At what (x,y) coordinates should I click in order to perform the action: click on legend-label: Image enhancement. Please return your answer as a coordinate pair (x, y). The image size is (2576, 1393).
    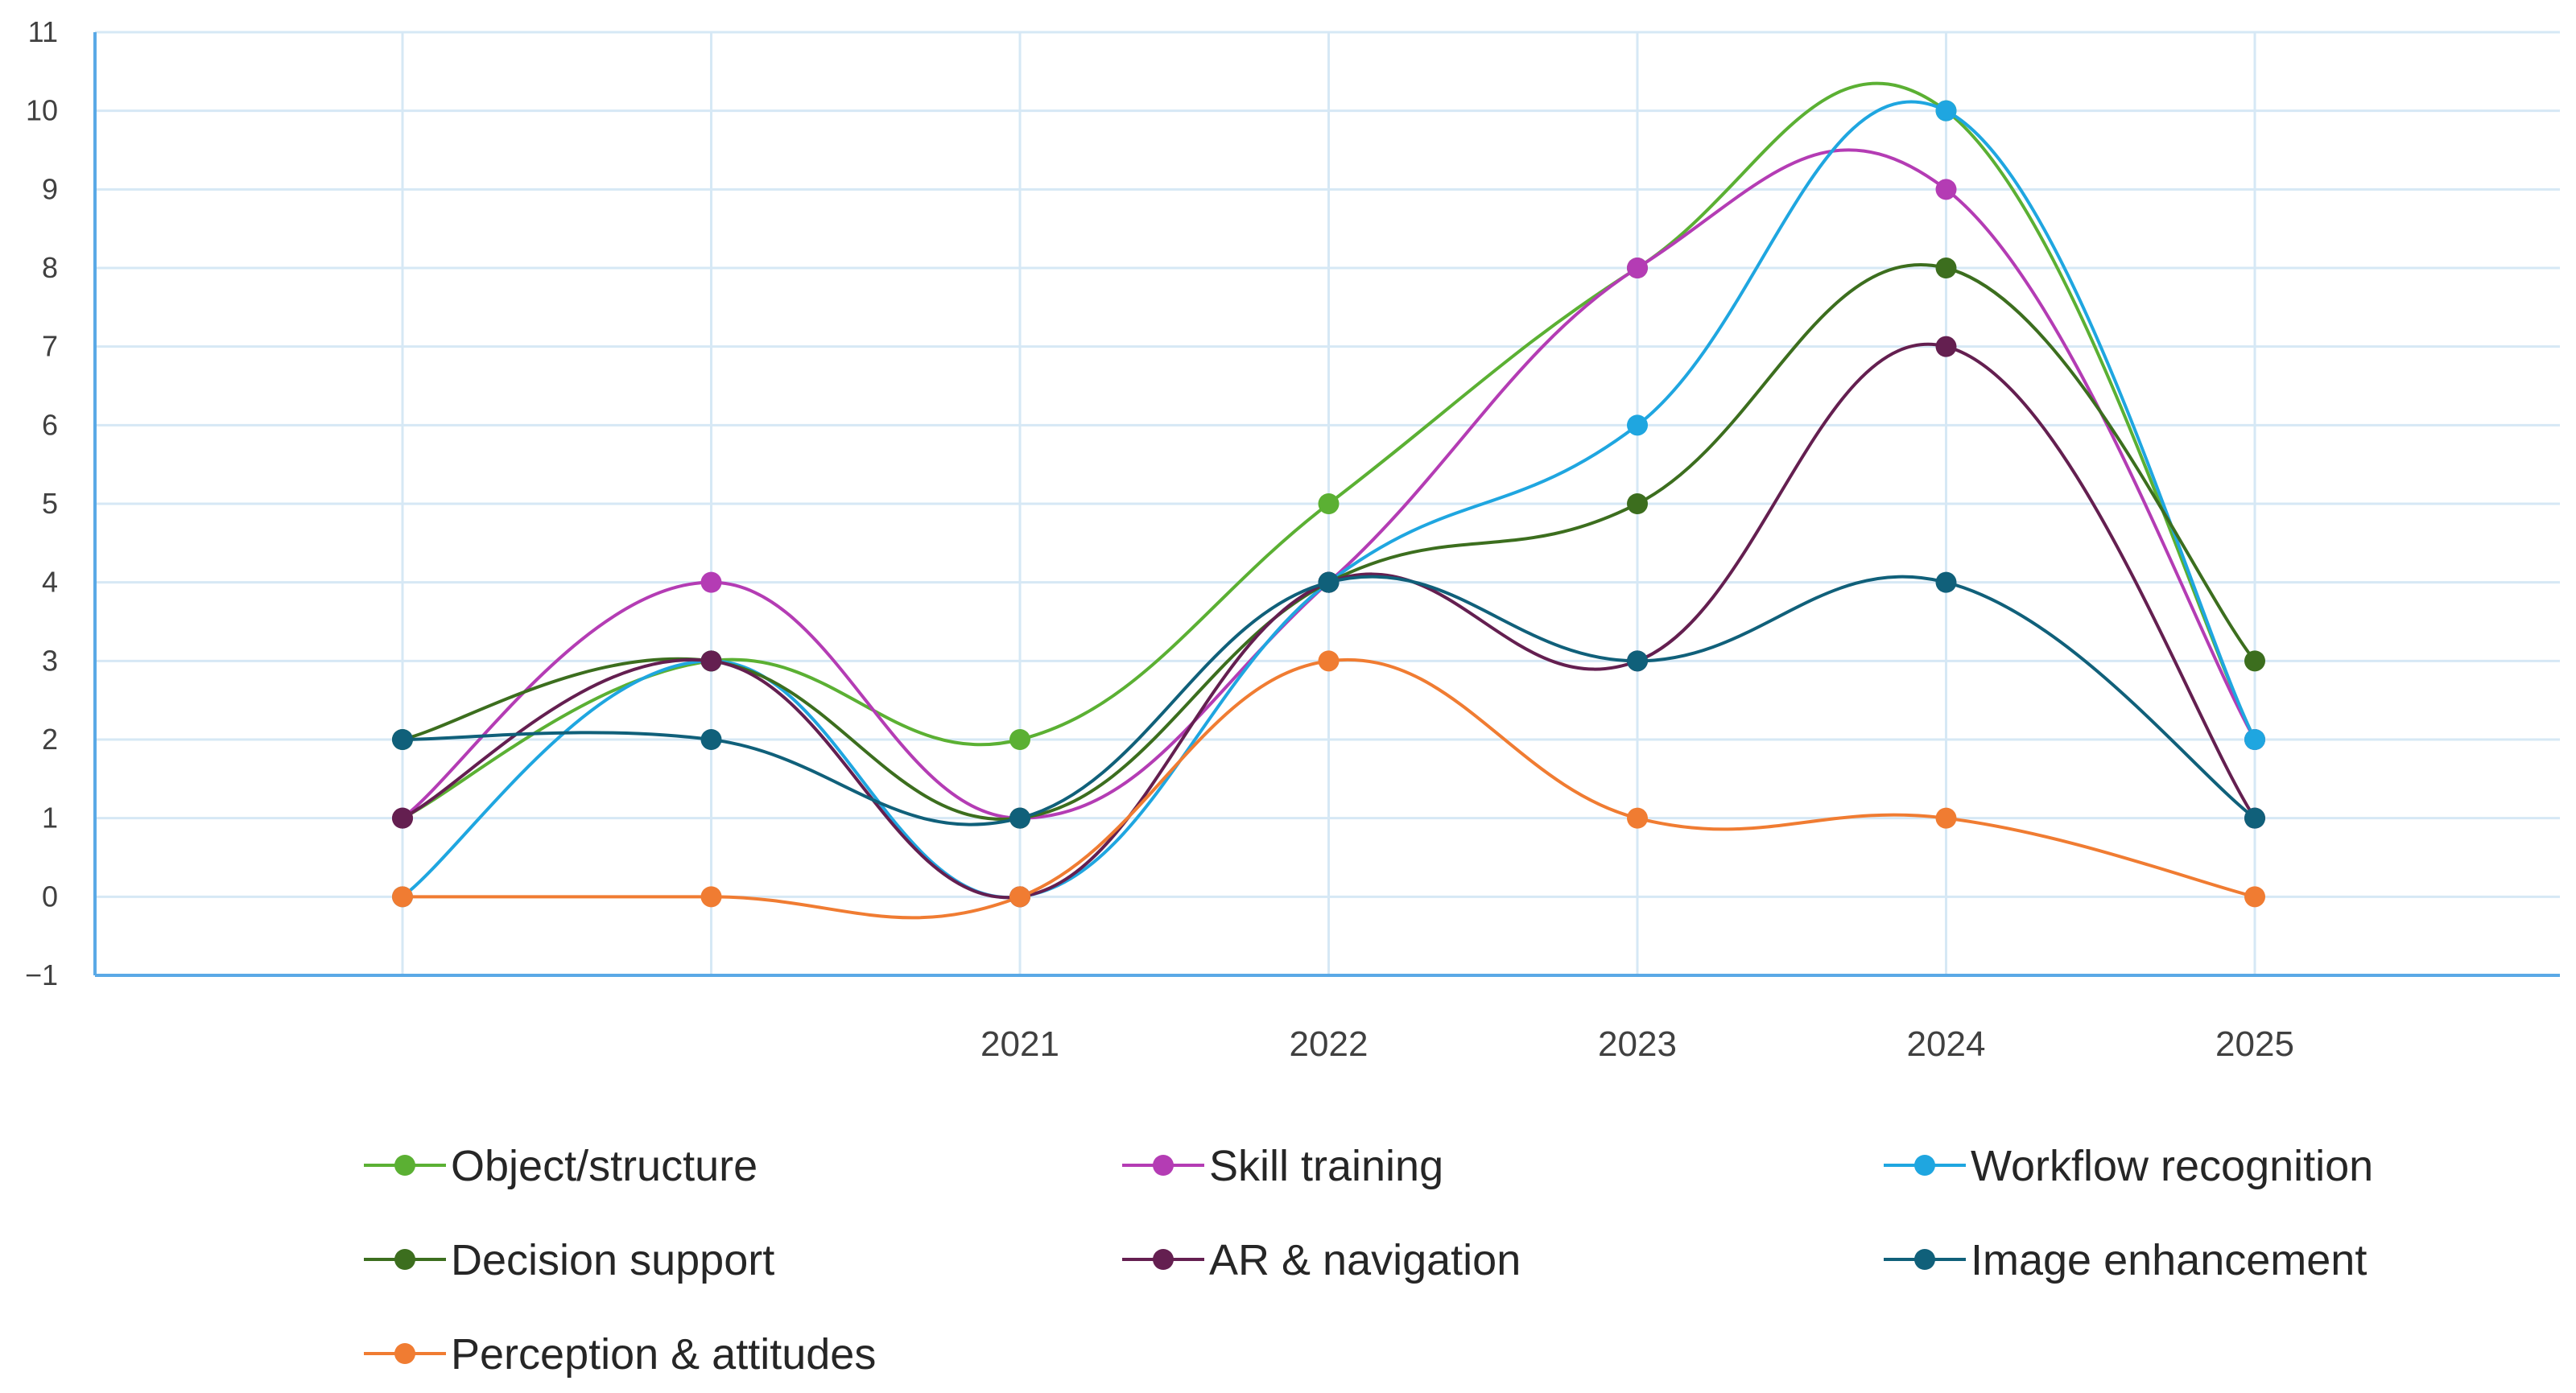
    Looking at the image, I should click on (2169, 1260).